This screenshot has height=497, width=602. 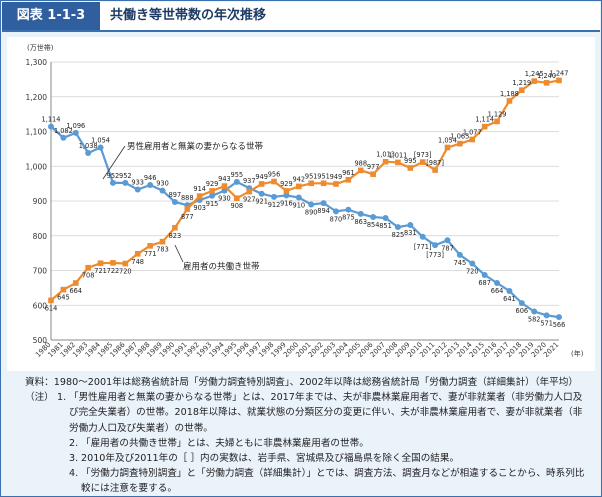 What do you see at coordinates (225, 443) in the screenshot?
I see `note-text: 「雇用者の共働き世帯」とは、夫婦ともに非農林業雇用者の世帯。` at bounding box center [225, 443].